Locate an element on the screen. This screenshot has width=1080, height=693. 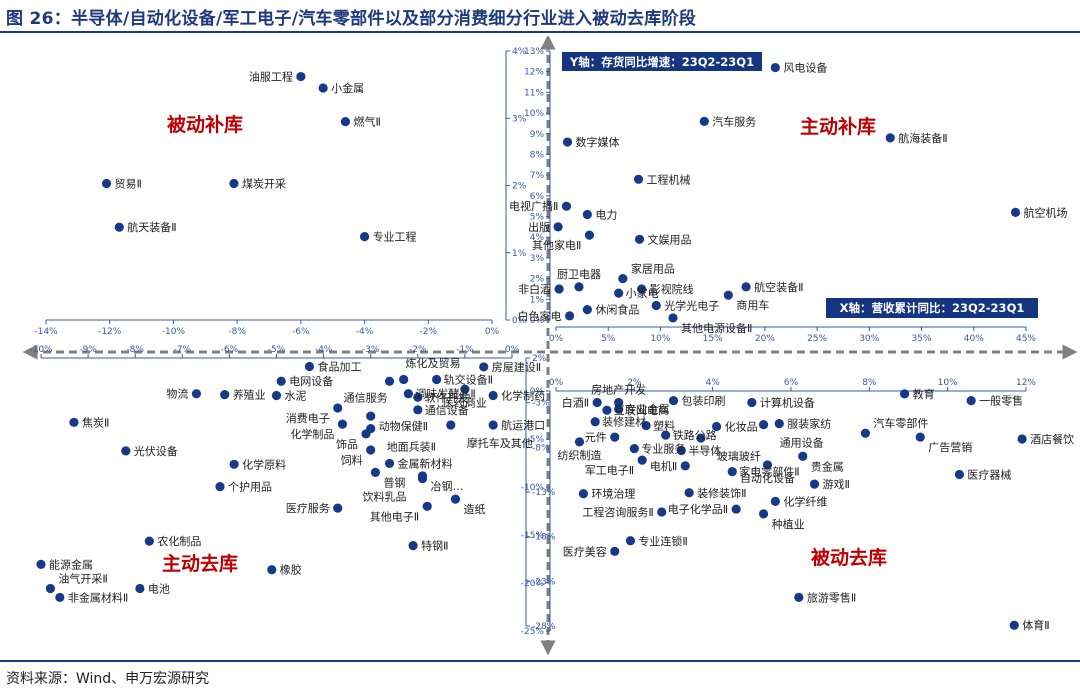
y-tick-label: 6% is located at coordinates (537, 197).